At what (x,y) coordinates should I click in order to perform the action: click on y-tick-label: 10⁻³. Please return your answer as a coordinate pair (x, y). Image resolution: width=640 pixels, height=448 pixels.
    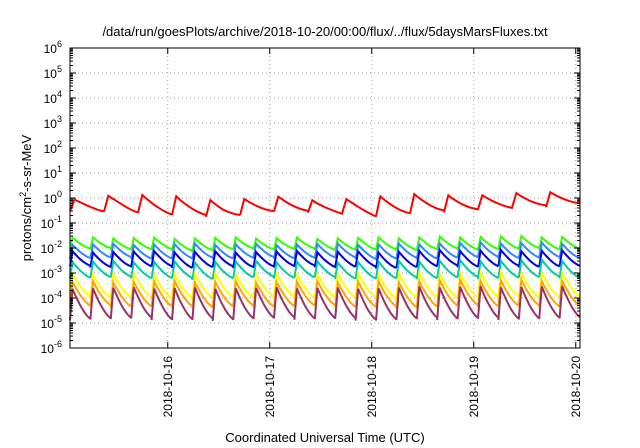
    Looking at the image, I should click on (51, 272).